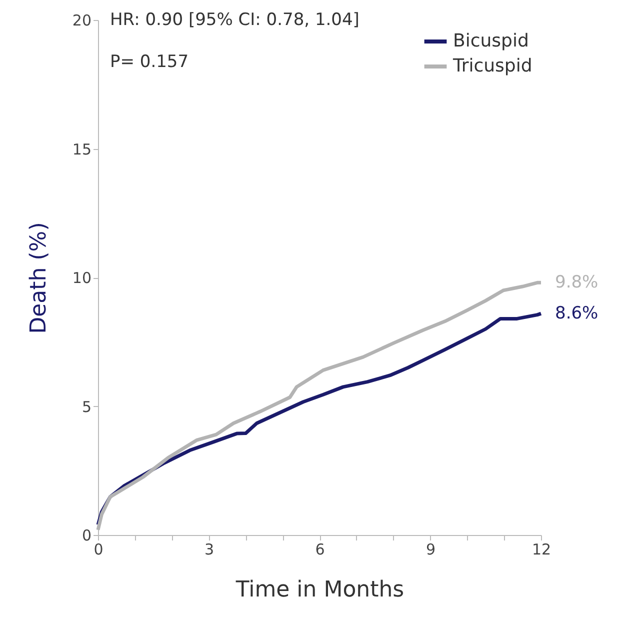 The width and height of the screenshot is (617, 643). What do you see at coordinates (492, 66) in the screenshot?
I see `legend-label: Tricuspid` at bounding box center [492, 66].